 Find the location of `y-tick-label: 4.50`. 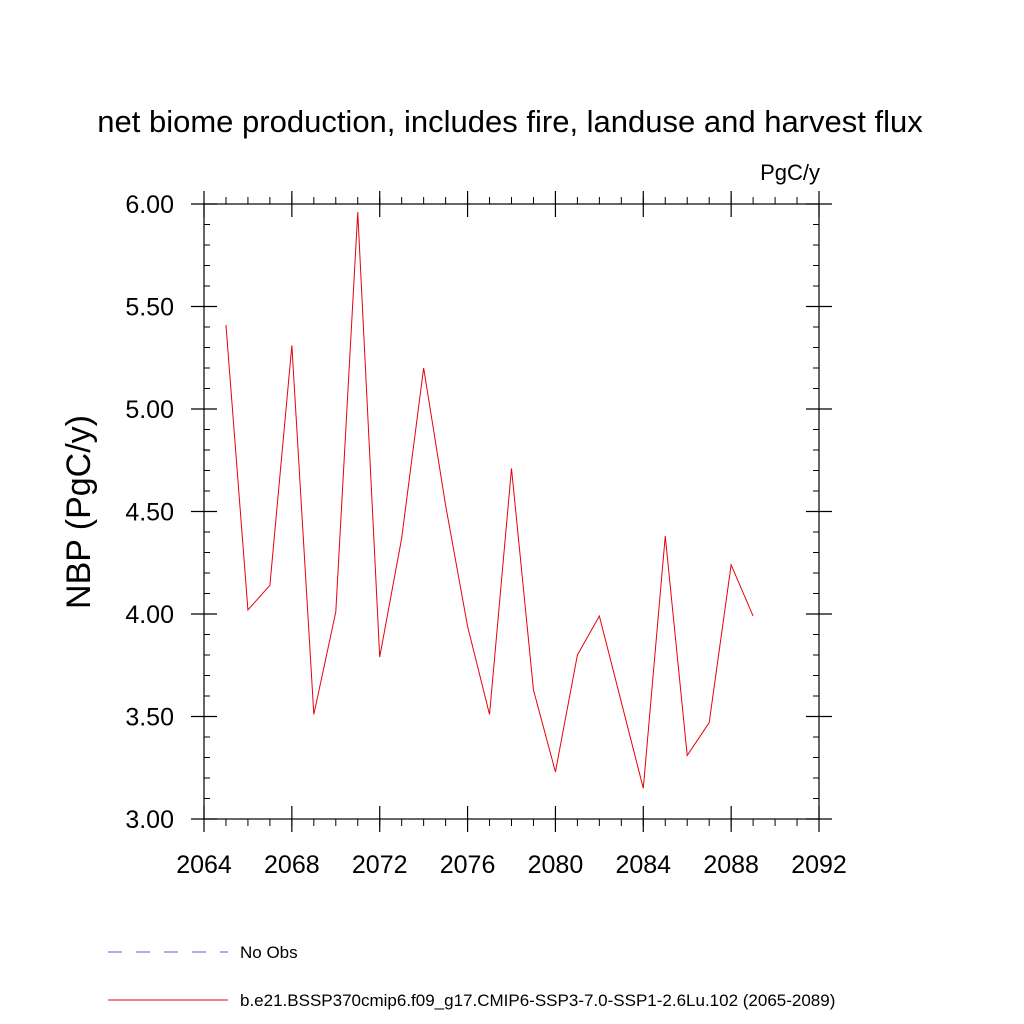

y-tick-label: 4.50 is located at coordinates (149, 513).